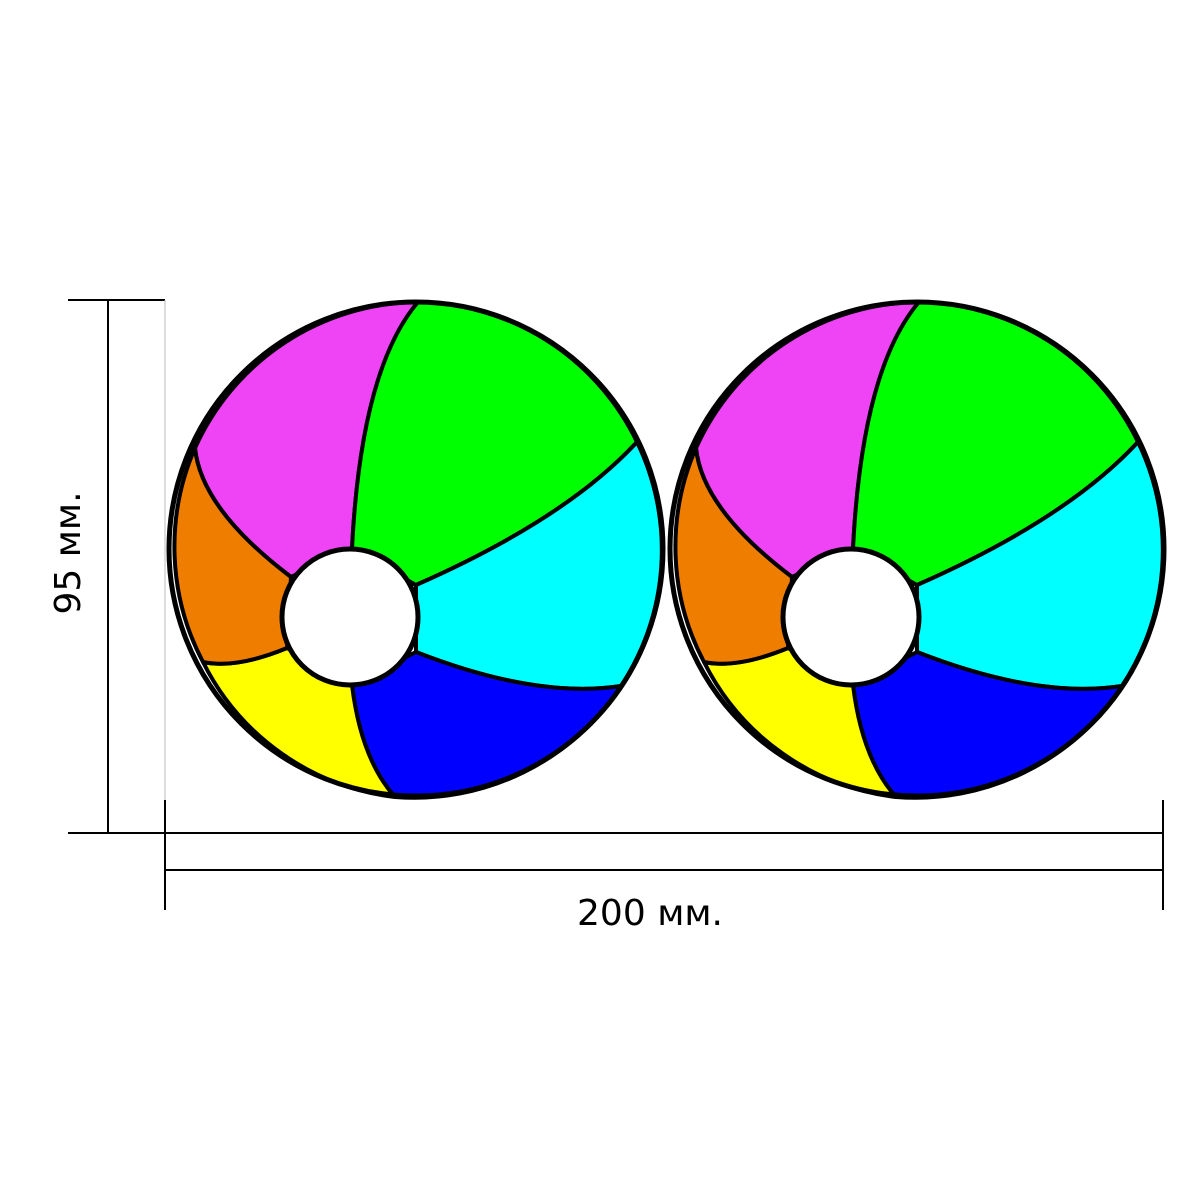 This screenshot has height=1200, width=1200. Describe the element at coordinates (107, 566) in the screenshot. I see `height-dimension: 95 мм.` at that location.